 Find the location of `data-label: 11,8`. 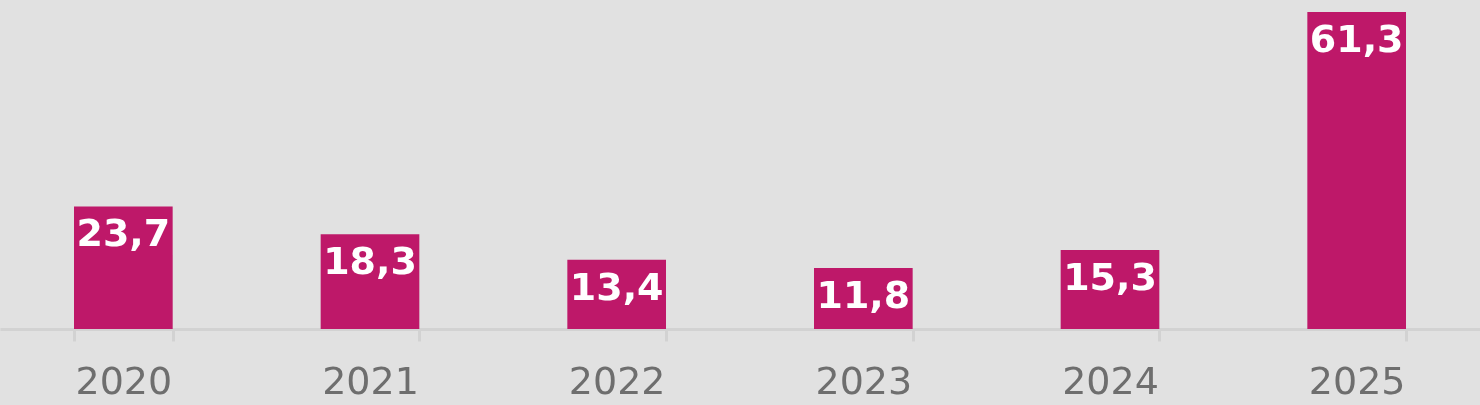

data-label: 11,8 is located at coordinates (863, 294).